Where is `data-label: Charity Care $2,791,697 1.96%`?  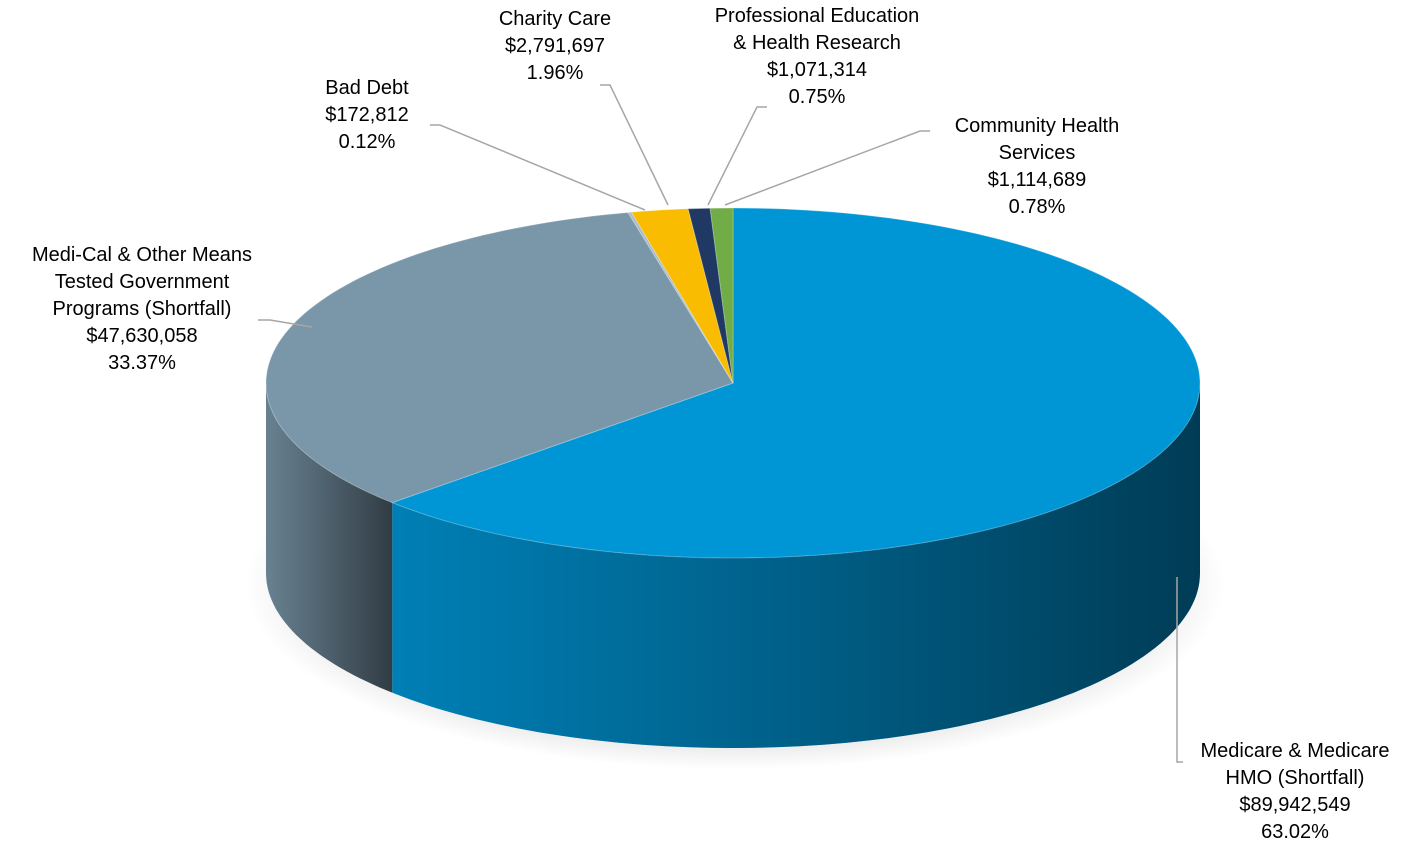
data-label: Charity Care $2,791,697 1.96% is located at coordinates (555, 46).